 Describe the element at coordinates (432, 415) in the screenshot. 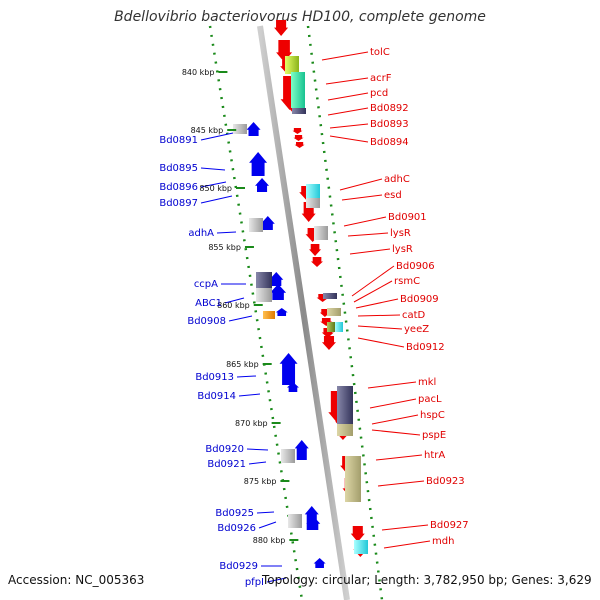

I see `gene-label-hspc: hspC` at that location.